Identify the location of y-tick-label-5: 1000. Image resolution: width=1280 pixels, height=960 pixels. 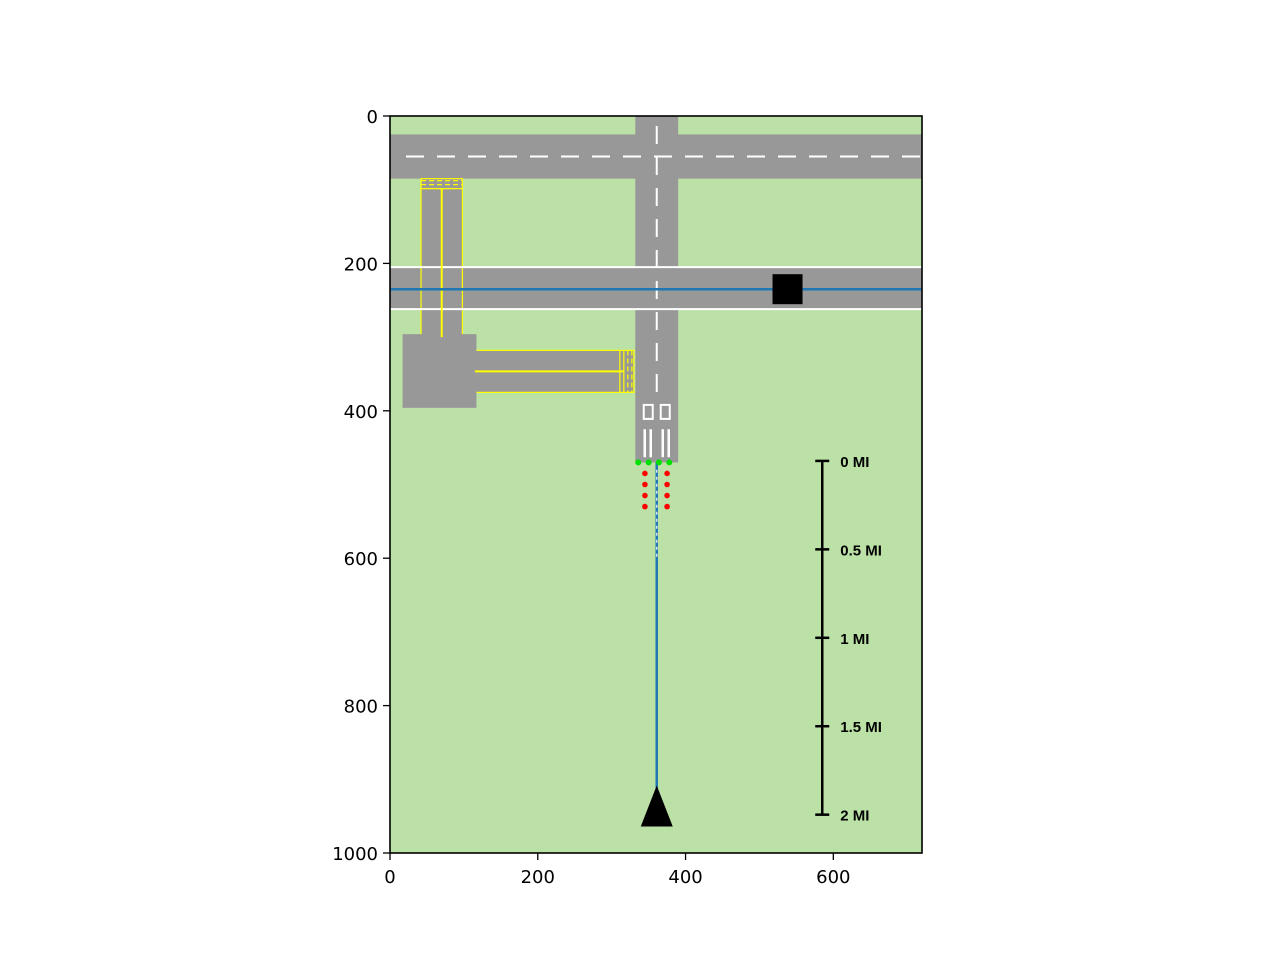
(355, 854).